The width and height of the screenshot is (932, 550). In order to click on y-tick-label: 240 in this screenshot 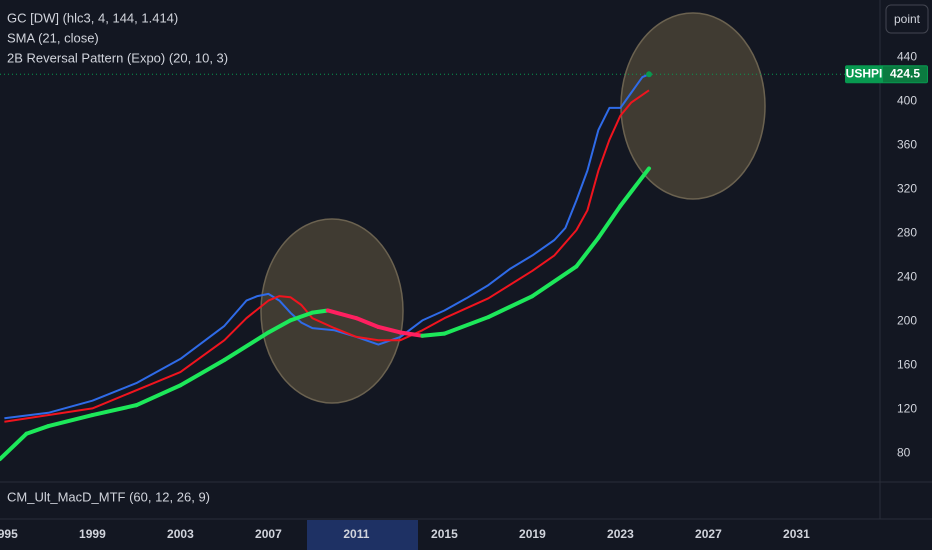, I will do `click(907, 277)`.